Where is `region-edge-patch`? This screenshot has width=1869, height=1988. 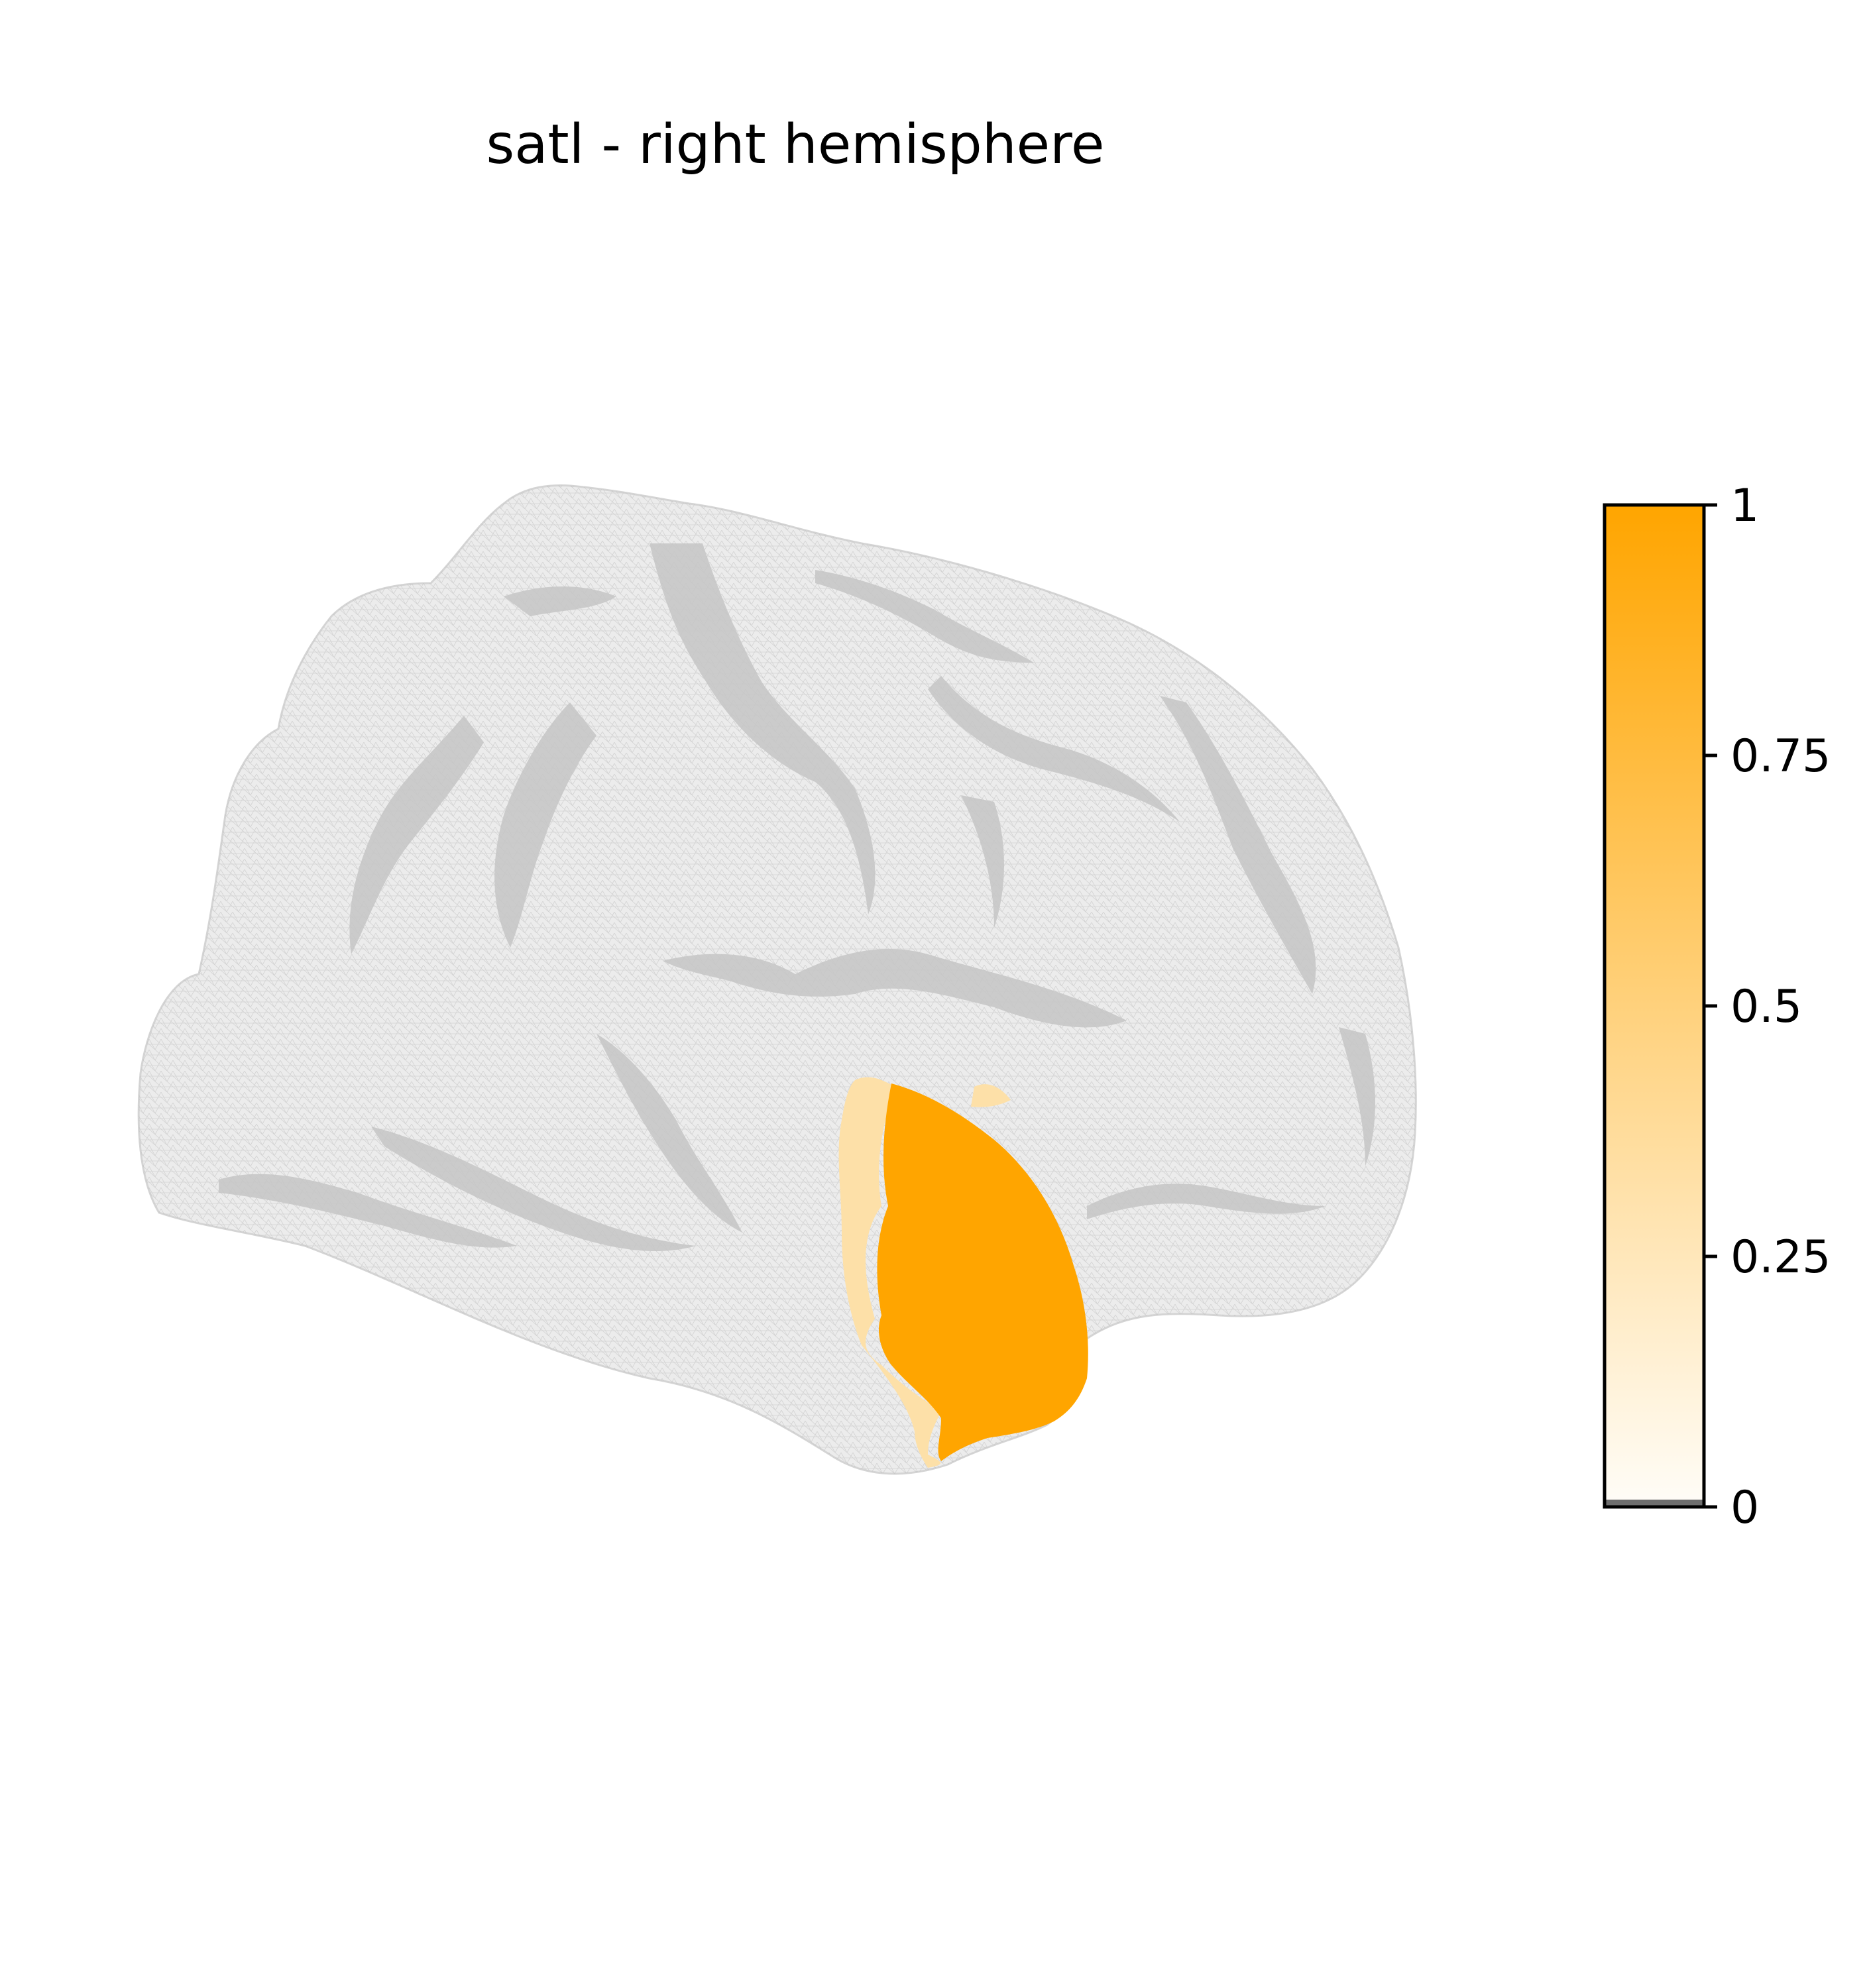 region-edge-patch is located at coordinates (991, 1095).